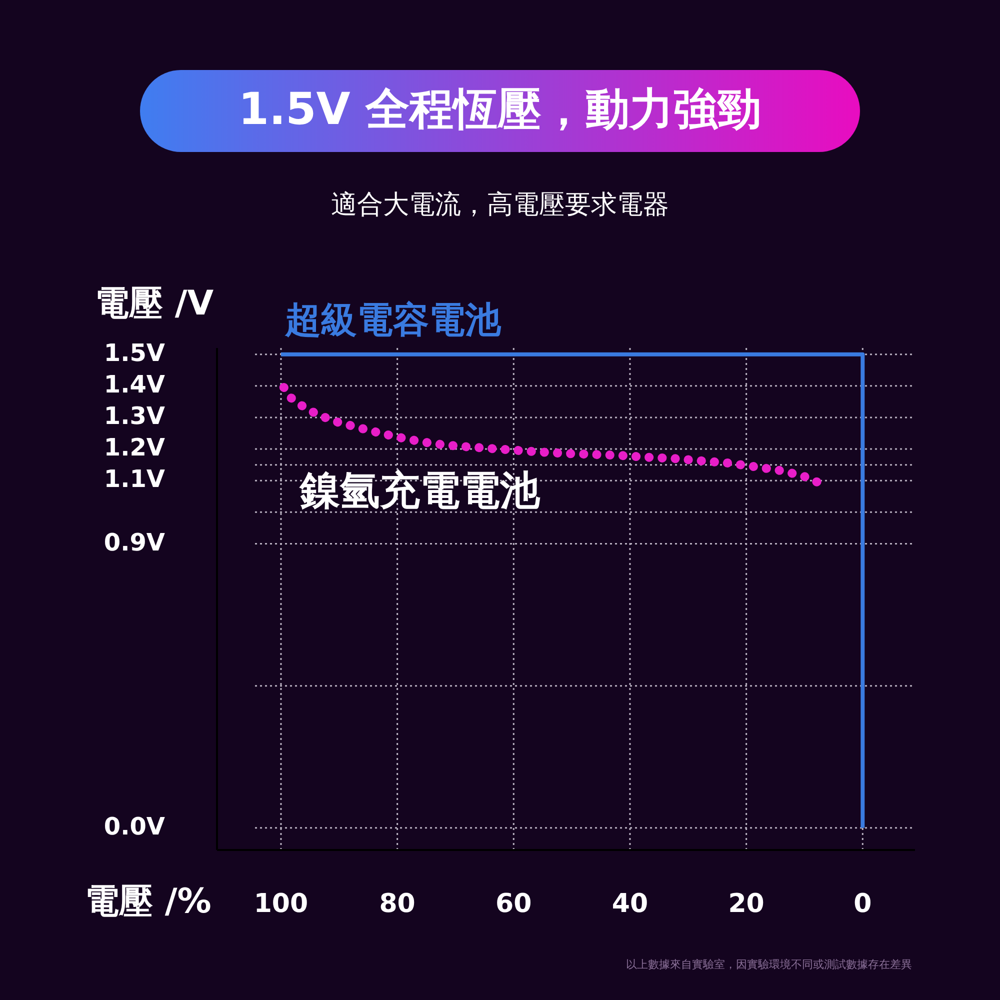  Describe the element at coordinates (514, 904) in the screenshot. I see `x-tick-label: 60` at that location.